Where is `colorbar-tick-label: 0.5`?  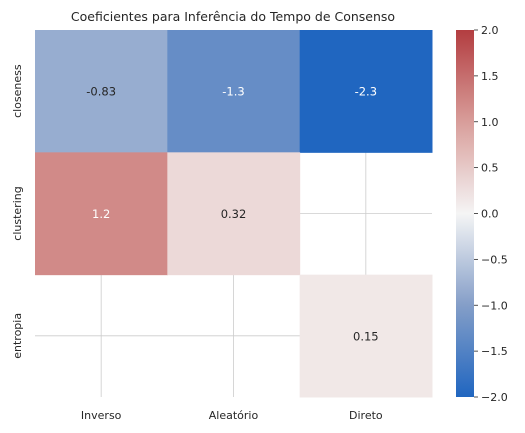 colorbar-tick-label: 0.5 is located at coordinates (490, 168).